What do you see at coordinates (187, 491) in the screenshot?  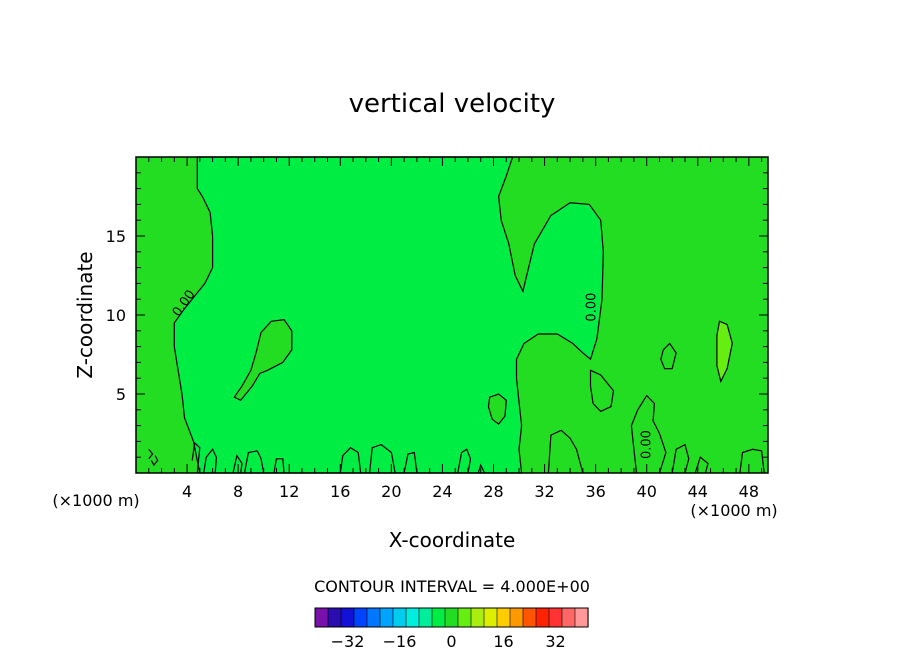 I see `x-tick-label: 4` at bounding box center [187, 491].